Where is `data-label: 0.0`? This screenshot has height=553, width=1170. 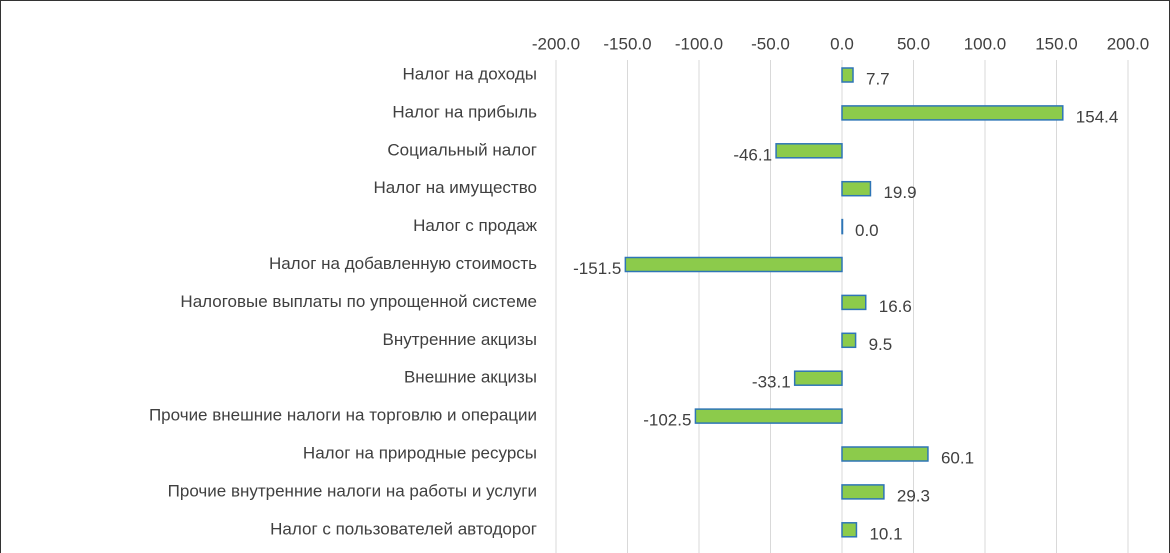 data-label: 0.0 is located at coordinates (867, 230).